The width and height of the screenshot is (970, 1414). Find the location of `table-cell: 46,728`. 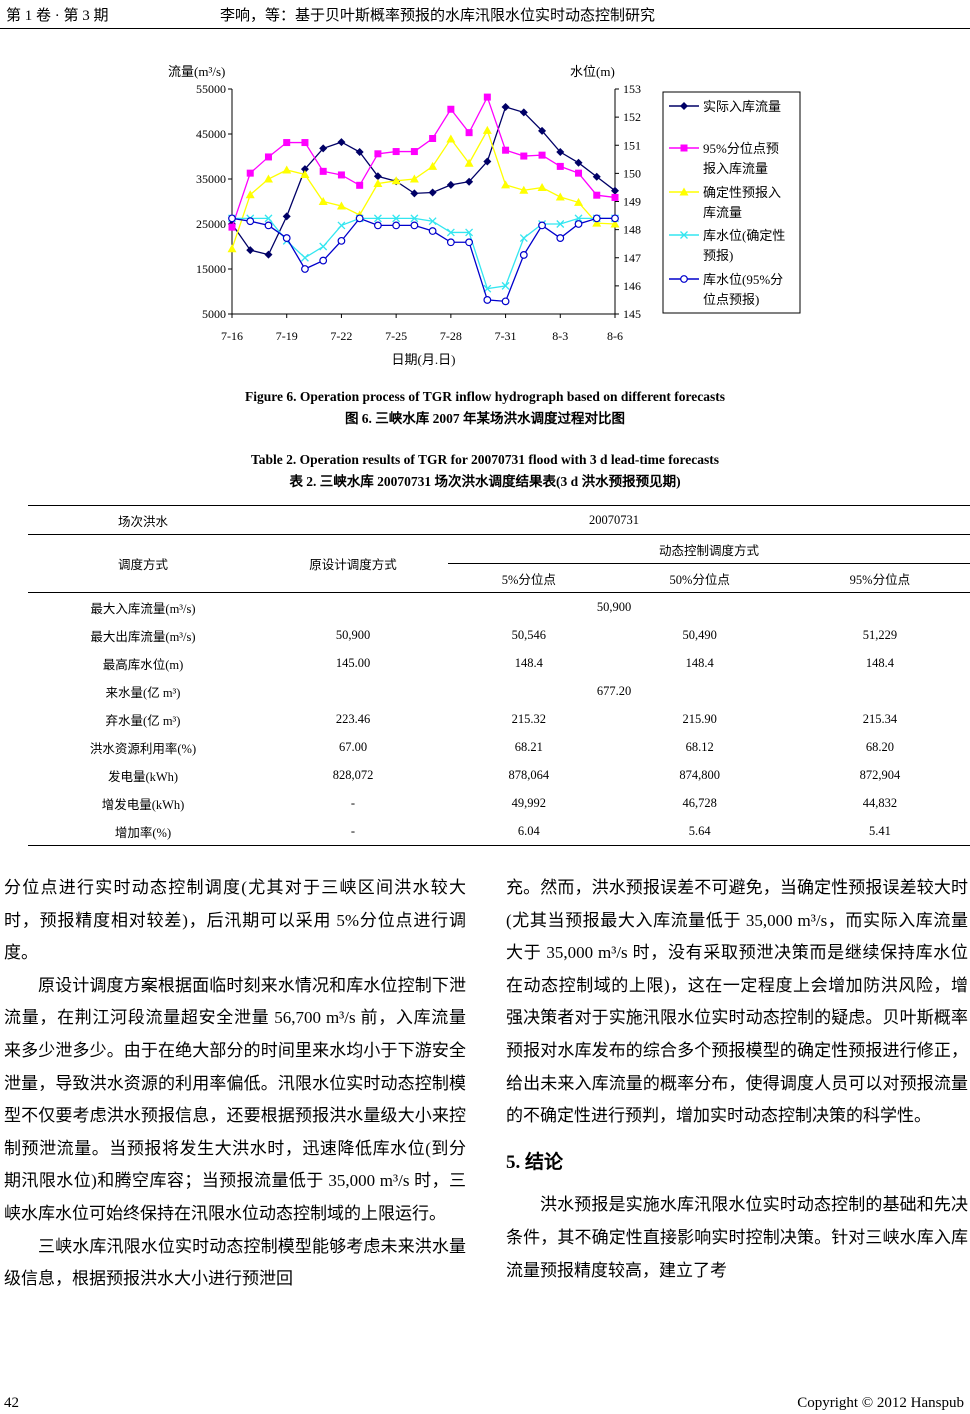

table-cell: 46,728 is located at coordinates (699, 802).